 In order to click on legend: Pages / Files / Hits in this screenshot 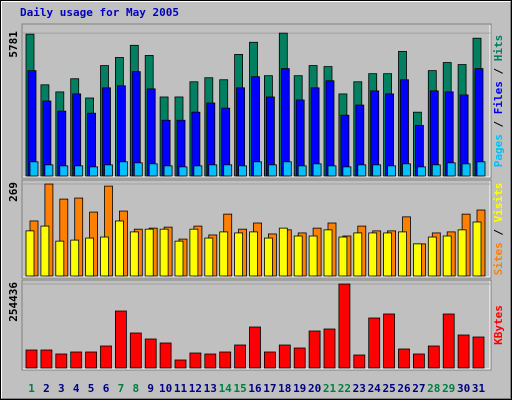, I will do `click(498, 101)`.